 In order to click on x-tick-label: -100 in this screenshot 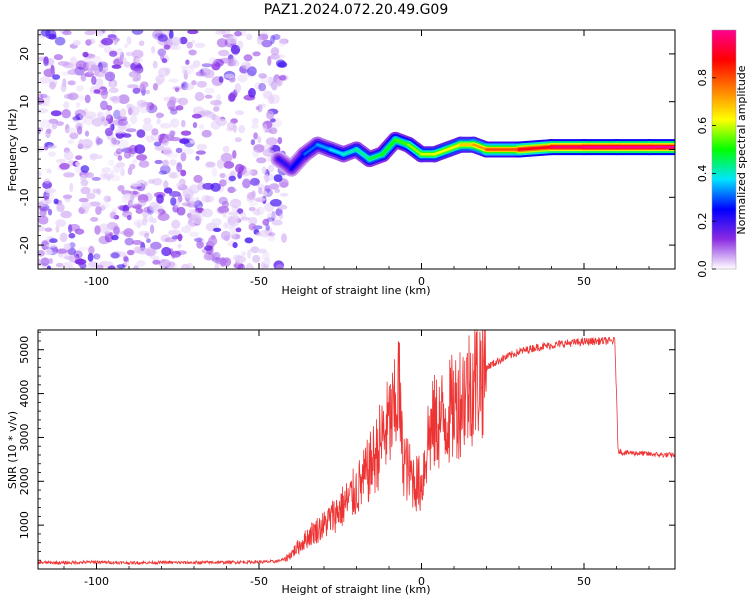, I will do `click(96, 581)`.